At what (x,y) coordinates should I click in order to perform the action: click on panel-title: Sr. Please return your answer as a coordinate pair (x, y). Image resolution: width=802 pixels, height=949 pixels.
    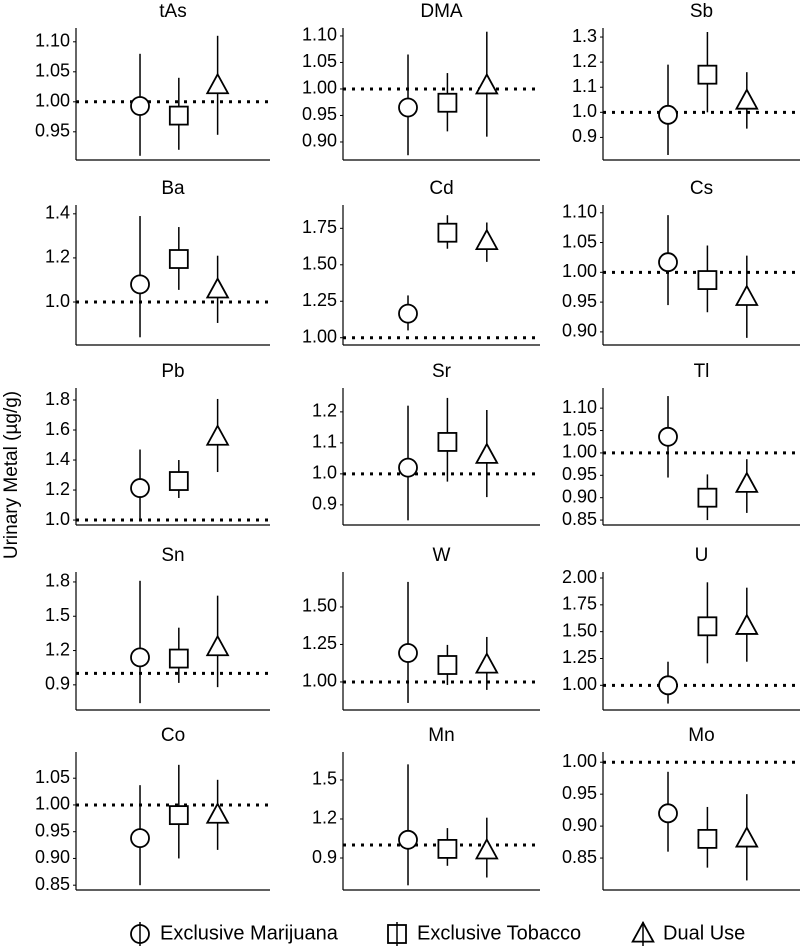
    Looking at the image, I should click on (442, 371).